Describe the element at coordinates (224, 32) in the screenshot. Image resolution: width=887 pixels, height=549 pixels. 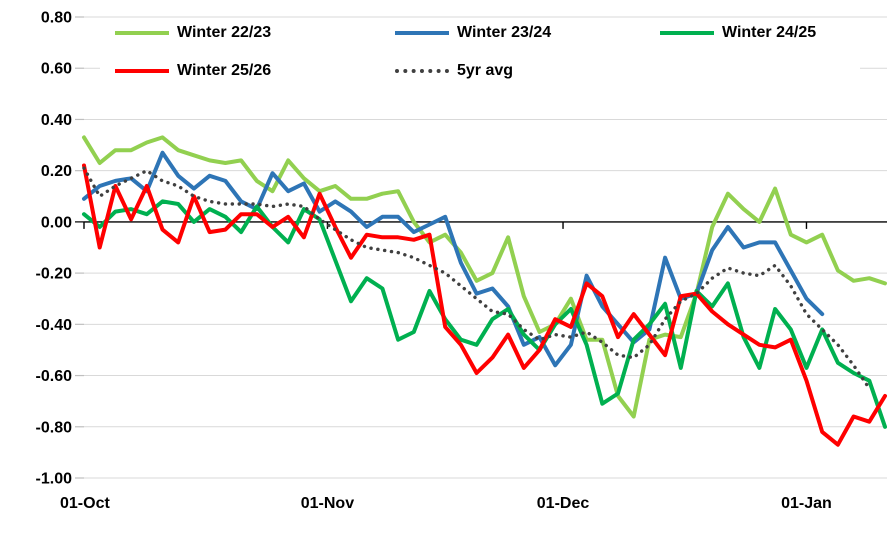
I see `legend-label-winter-22-23: Winter 22/23` at that location.